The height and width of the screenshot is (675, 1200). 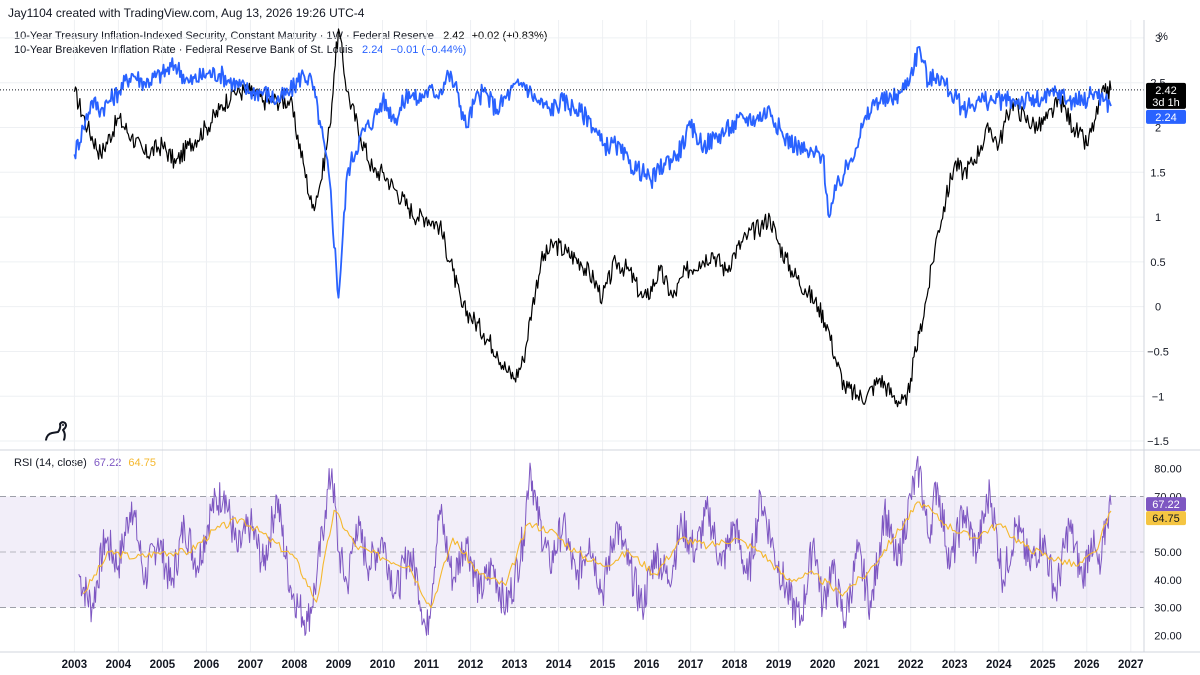 What do you see at coordinates (251, 665) in the screenshot?
I see `x-tick-label-2007: 2007` at bounding box center [251, 665].